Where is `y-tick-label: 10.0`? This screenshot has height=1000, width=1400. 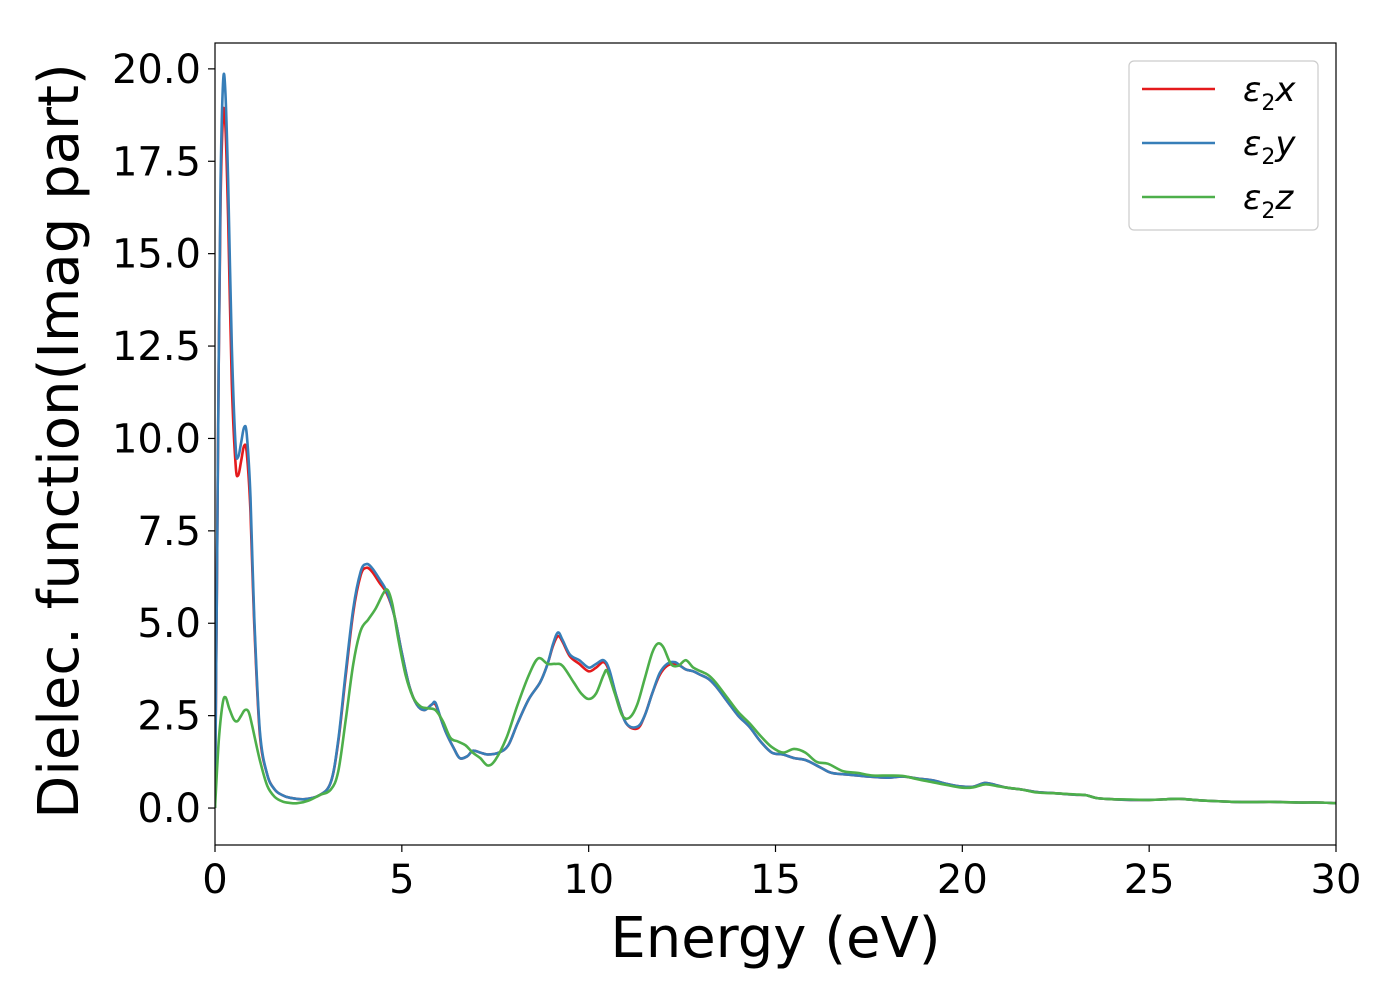
y-tick-label: 10.0 is located at coordinates (156, 439).